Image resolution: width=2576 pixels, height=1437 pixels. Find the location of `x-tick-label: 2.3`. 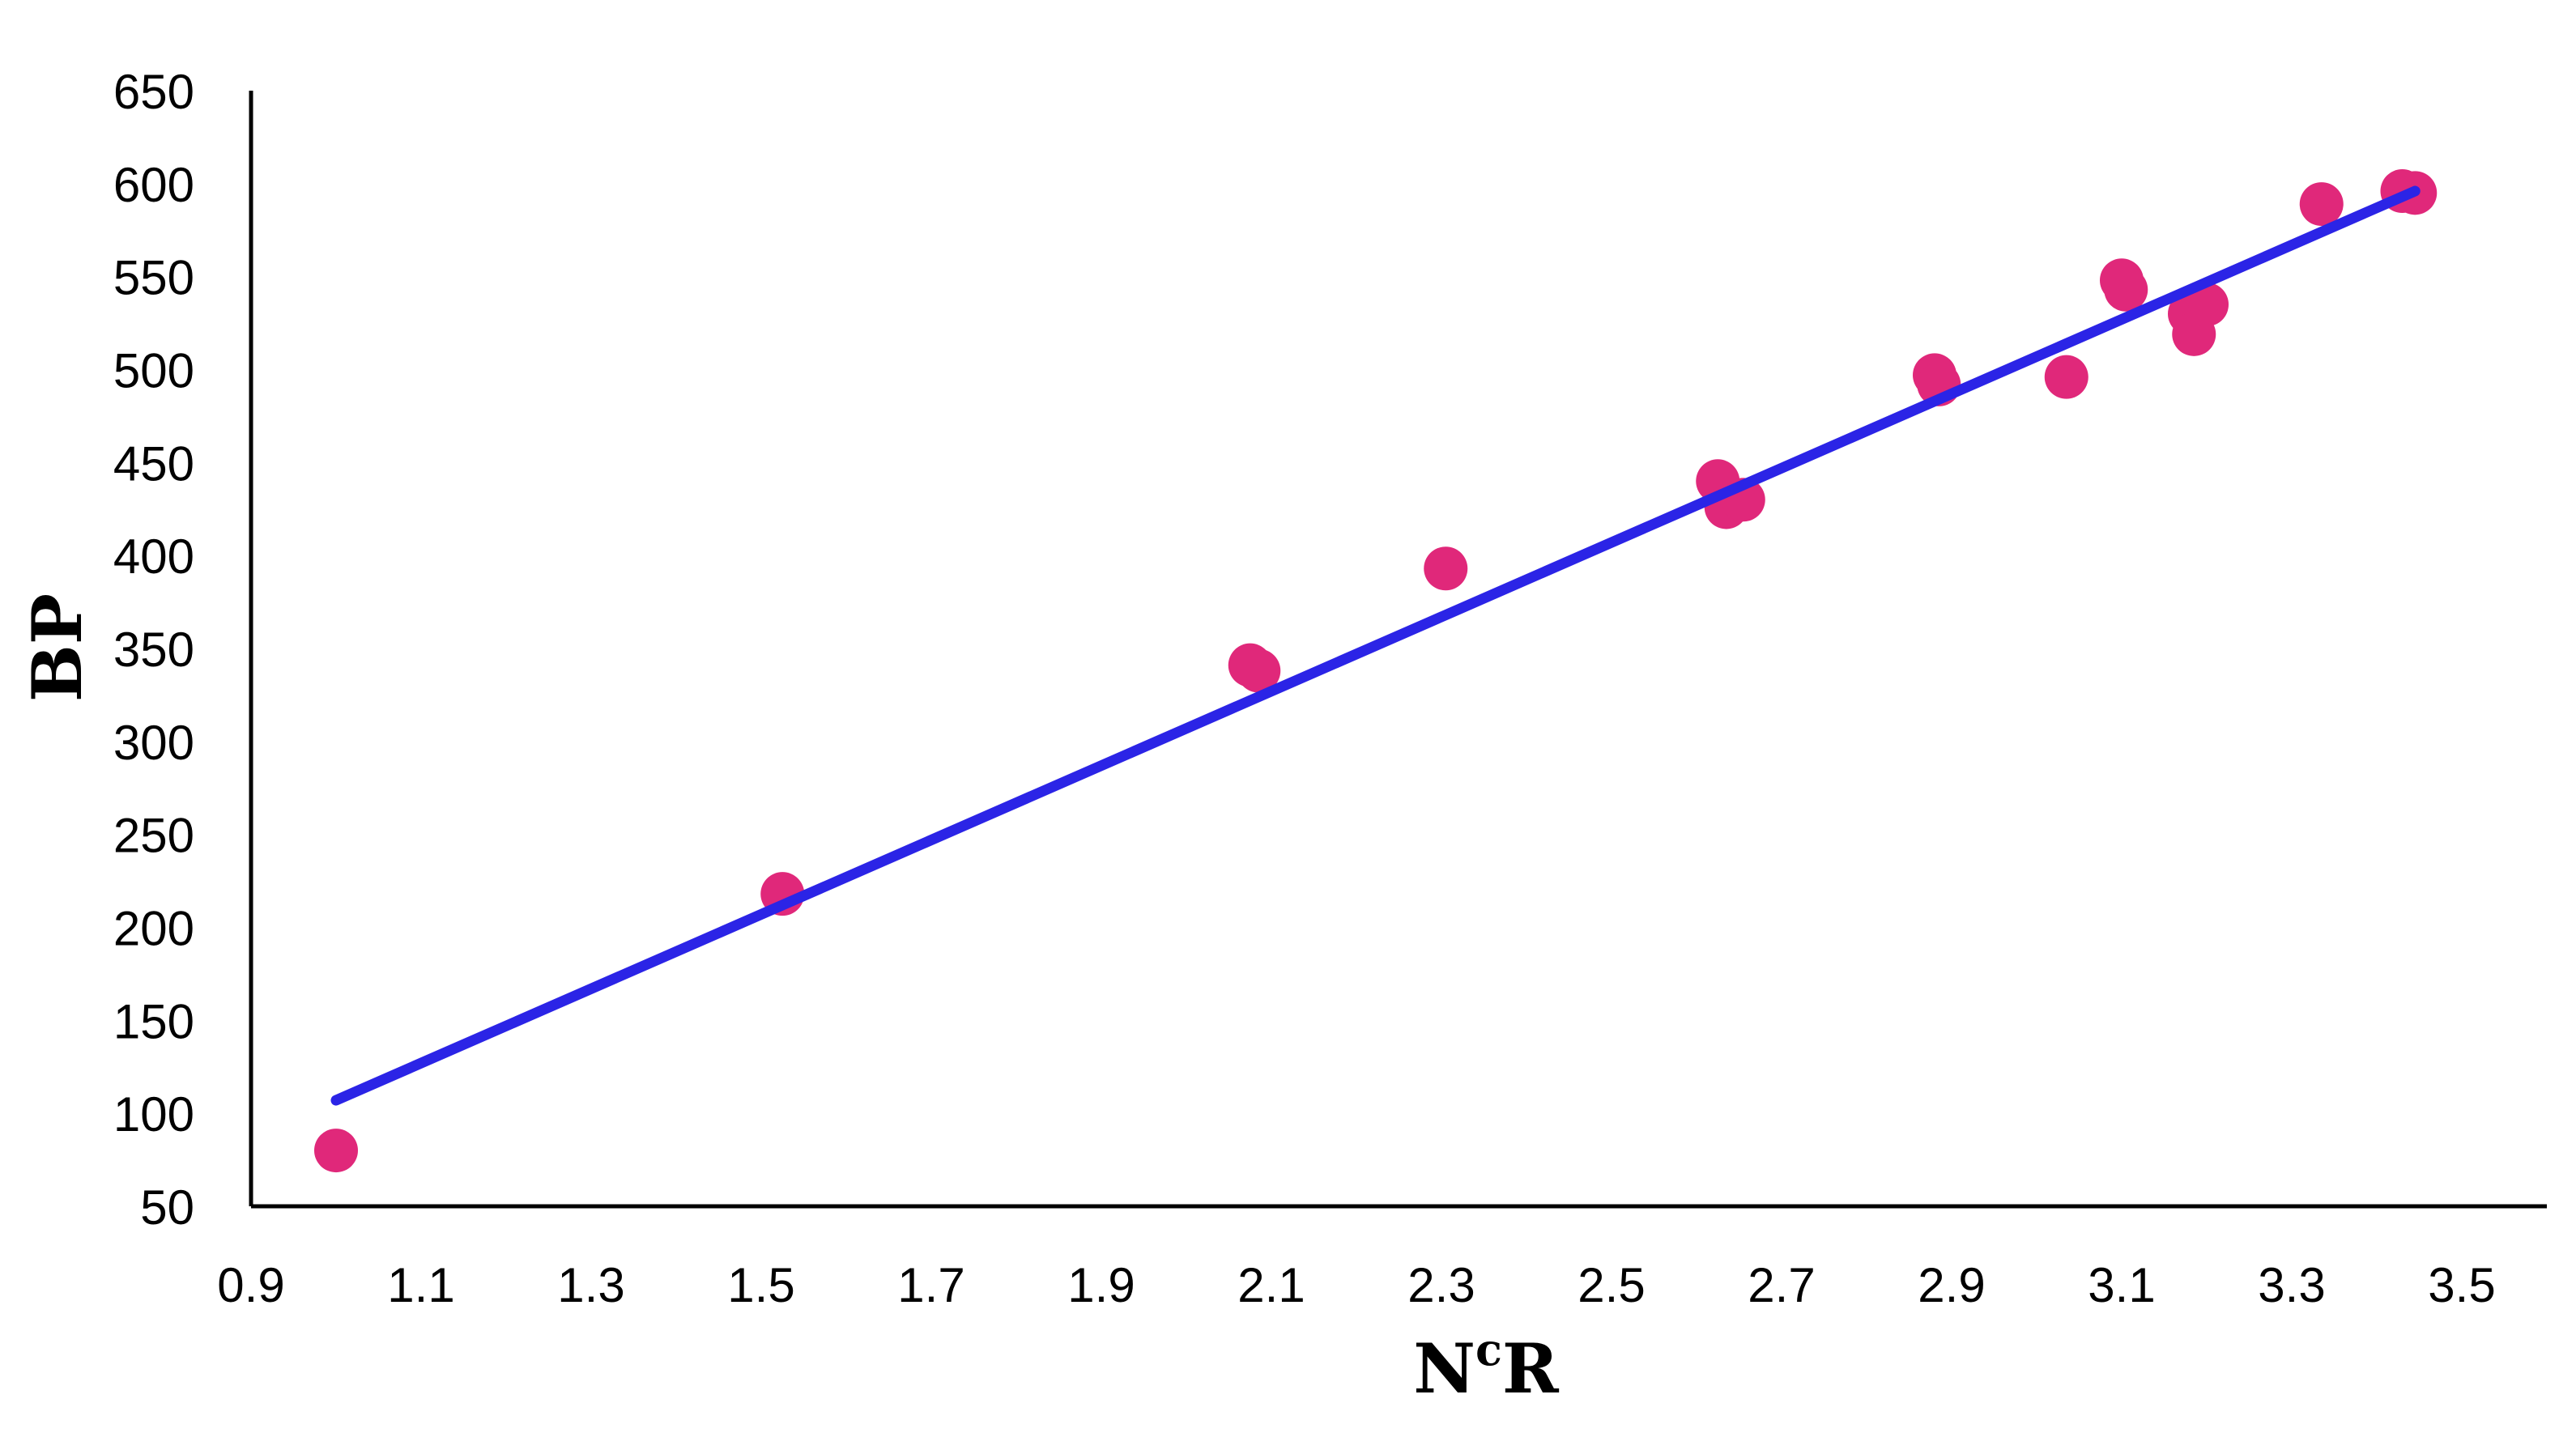

x-tick-label: 2.3 is located at coordinates (1441, 1285).